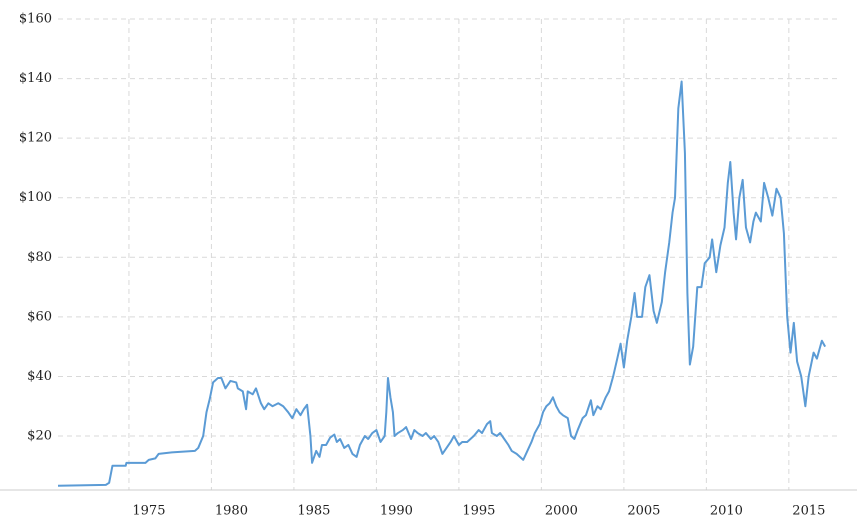  I want to click on x-tick-label: 1975, so click(148, 511).